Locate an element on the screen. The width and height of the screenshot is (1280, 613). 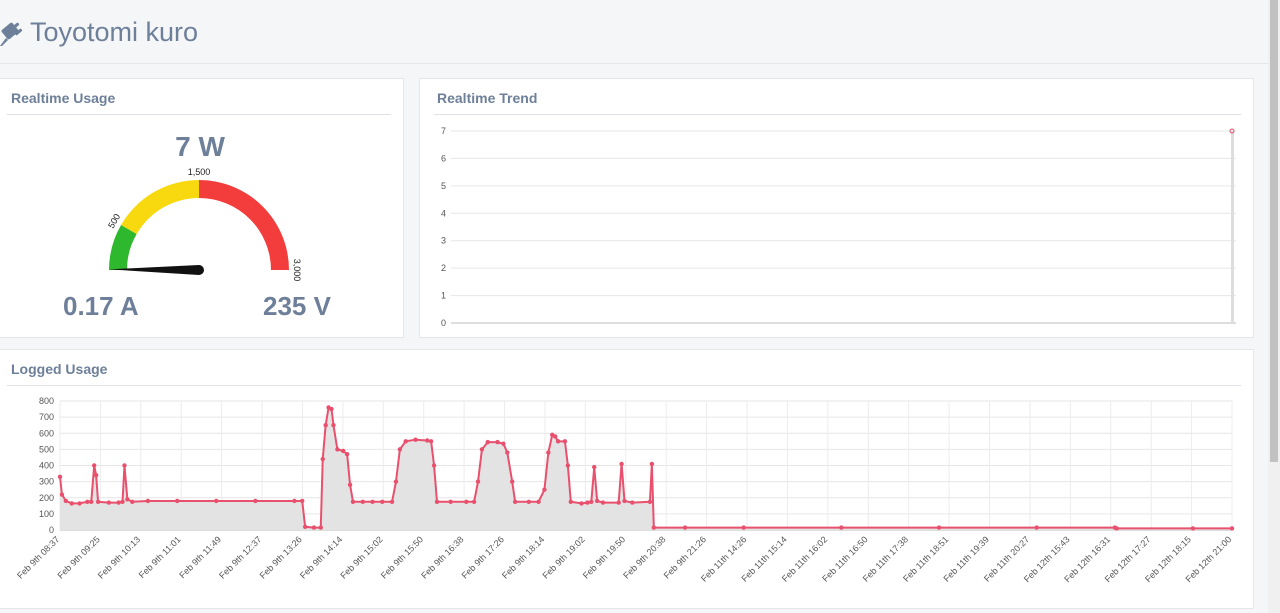
page-title: Toyotomi kuro is located at coordinates (114, 32).